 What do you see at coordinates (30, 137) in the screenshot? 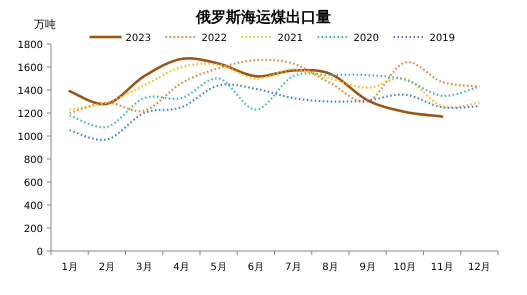
I see `y-tick-label: 1000` at bounding box center [30, 137].